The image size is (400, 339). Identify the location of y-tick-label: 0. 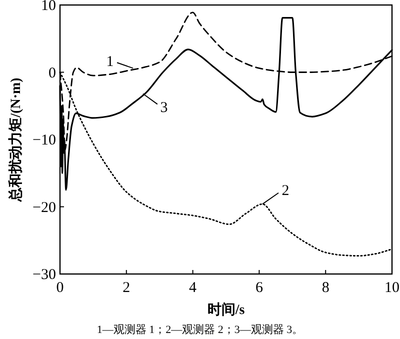
(52, 73).